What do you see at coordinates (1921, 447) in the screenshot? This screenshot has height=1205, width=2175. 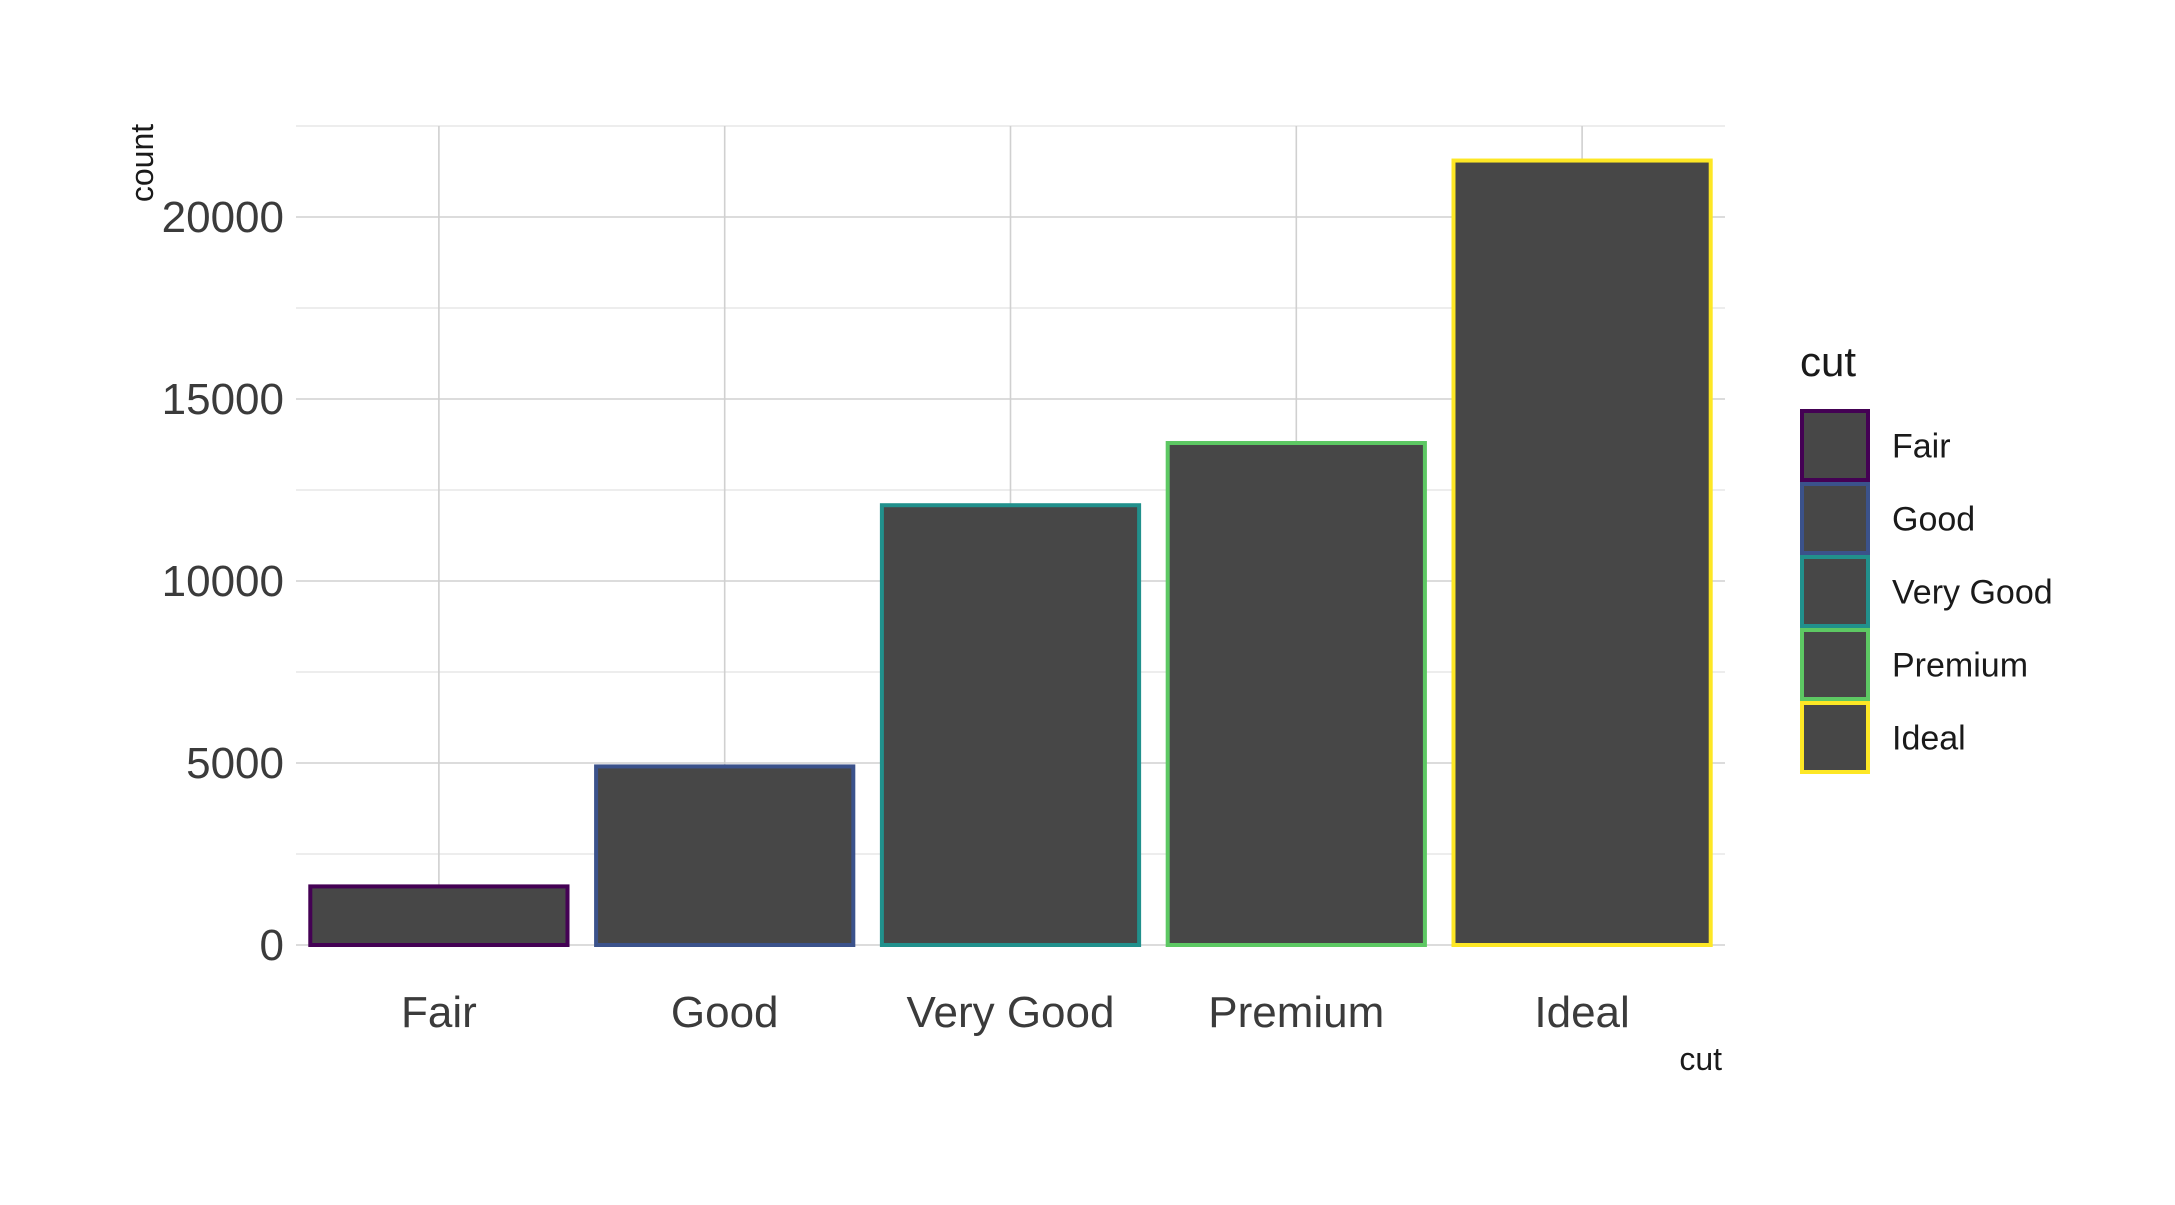 I see `legend-label: Fair` at bounding box center [1921, 447].